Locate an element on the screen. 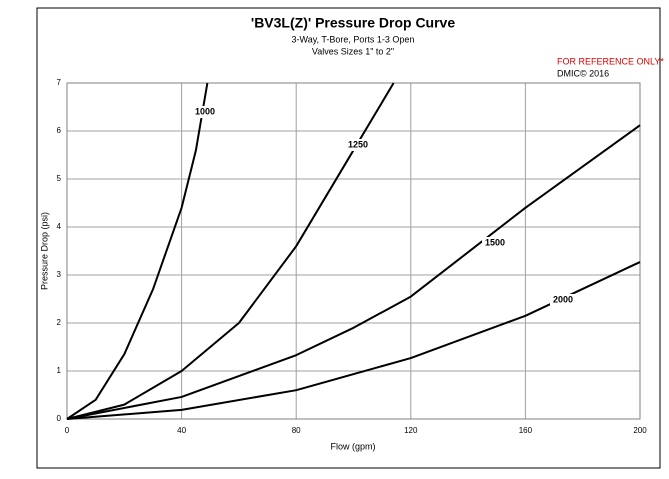 This screenshot has height=479, width=669. x-axis-label: Flow (gpm) is located at coordinates (352, 446).